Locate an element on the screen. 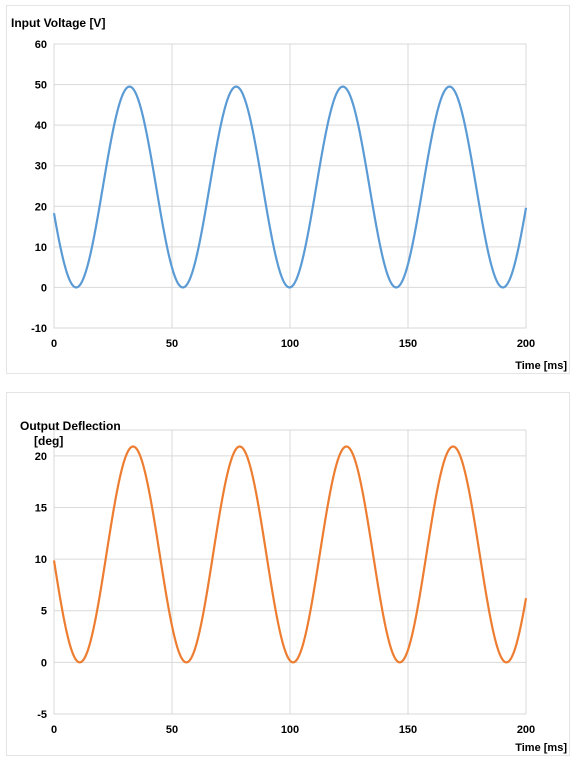  y-tick-label: -5 is located at coordinates (42, 715).